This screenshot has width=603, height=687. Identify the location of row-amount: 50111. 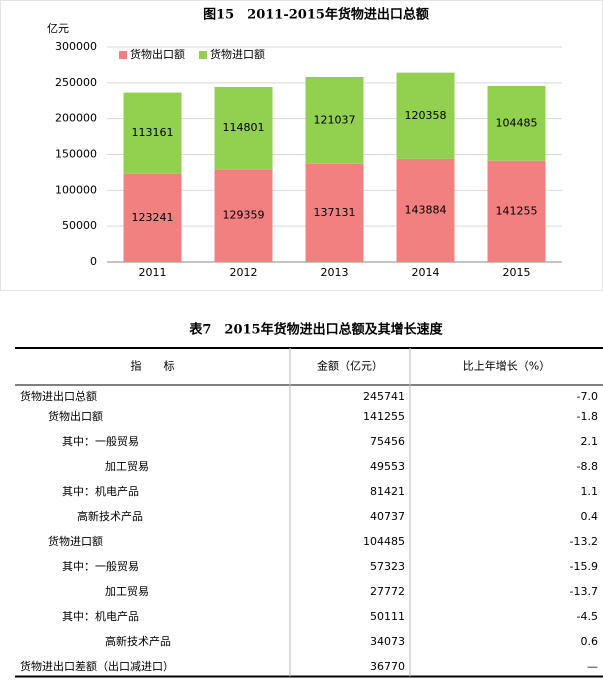
(387, 616).